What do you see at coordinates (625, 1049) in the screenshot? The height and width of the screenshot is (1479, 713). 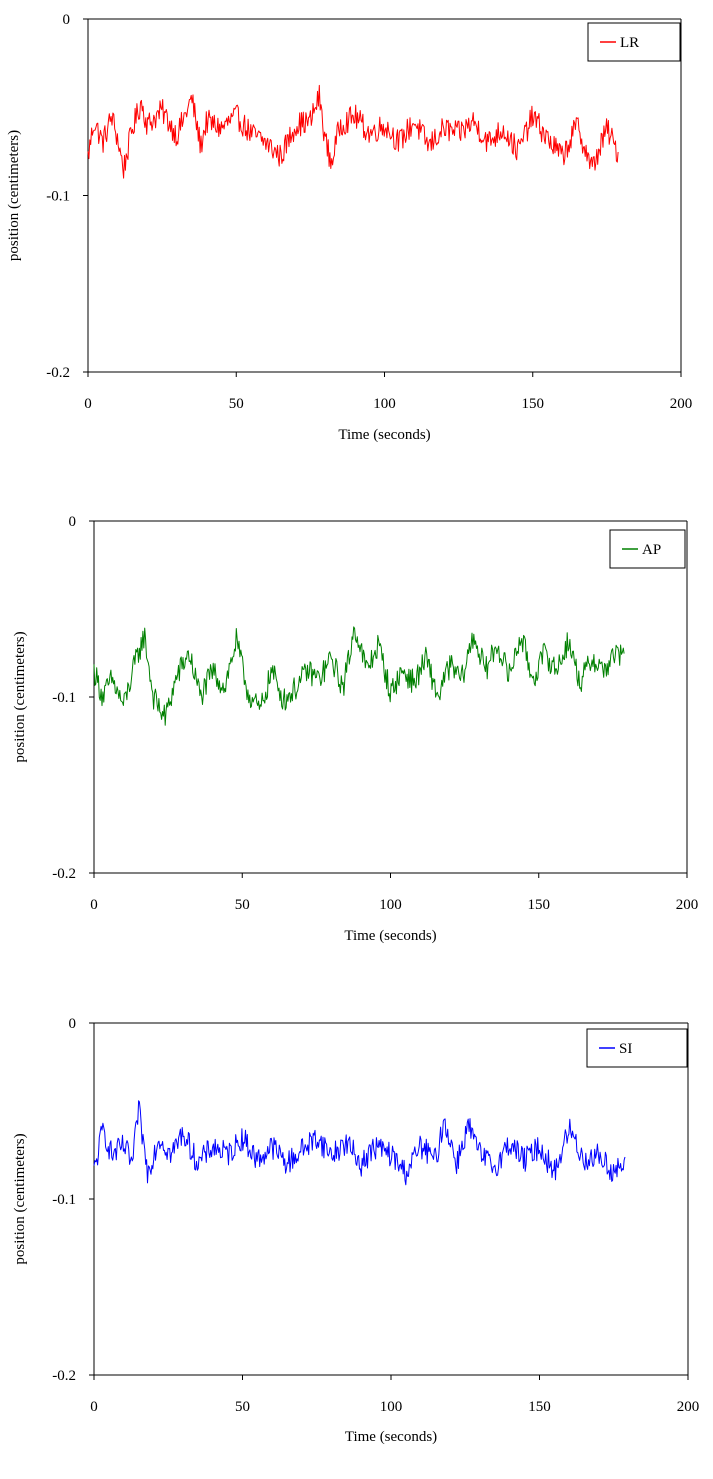 I see `legend-label: SI` at bounding box center [625, 1049].